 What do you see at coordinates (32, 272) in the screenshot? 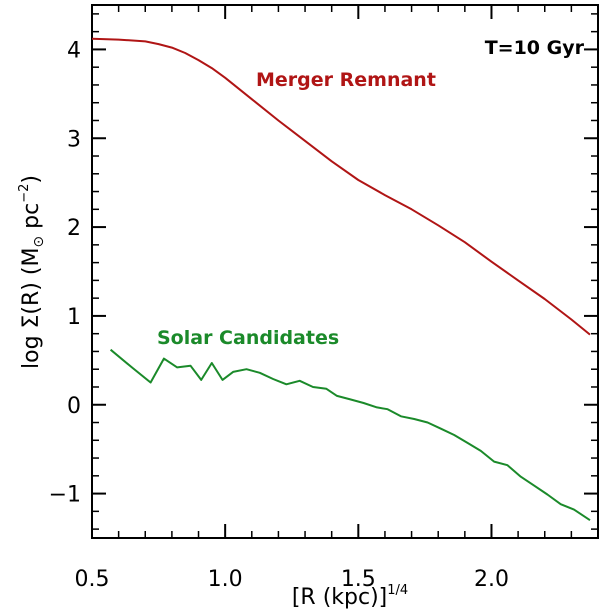
I see `y-axis-title: log Σ(R) (M⊙ pc−2)` at bounding box center [32, 272].